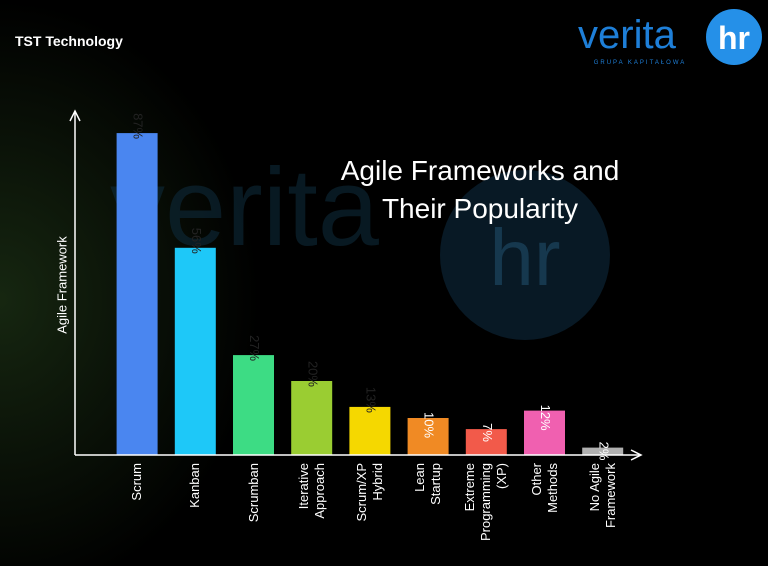  I want to click on value-label: 27%, so click(254, 348).